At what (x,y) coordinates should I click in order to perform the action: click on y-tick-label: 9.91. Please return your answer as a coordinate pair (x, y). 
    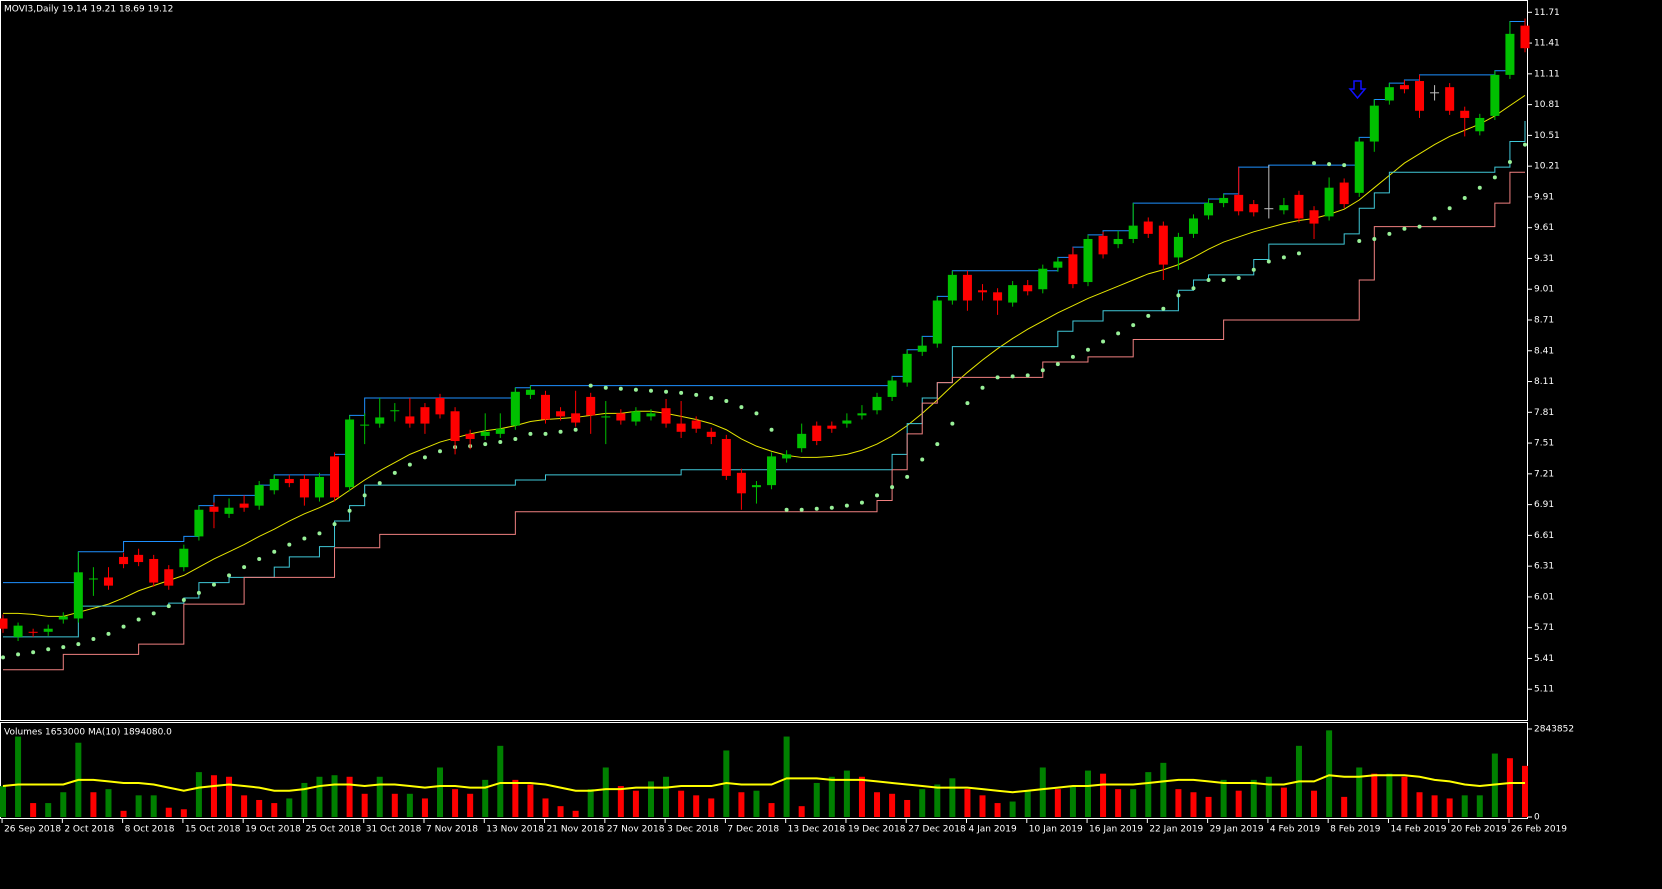
    Looking at the image, I should click on (1544, 197).